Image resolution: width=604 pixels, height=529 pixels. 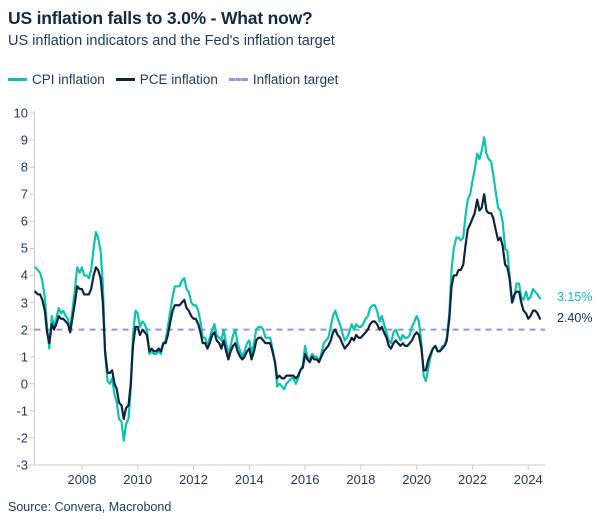 I want to click on x-tick-label: 2010, so click(x=138, y=479).